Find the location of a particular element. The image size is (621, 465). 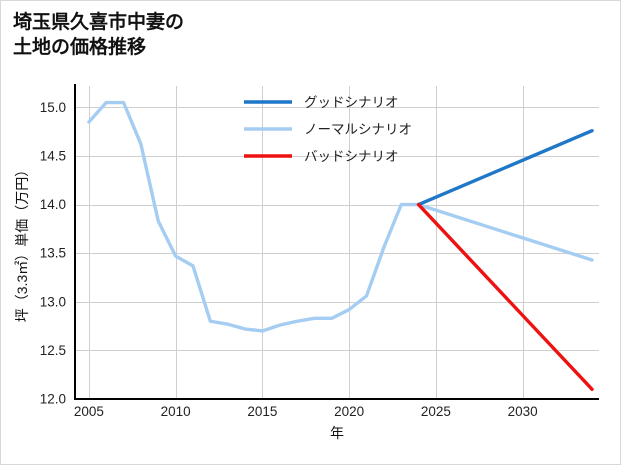

x-tick-label: 2030 is located at coordinates (523, 411).